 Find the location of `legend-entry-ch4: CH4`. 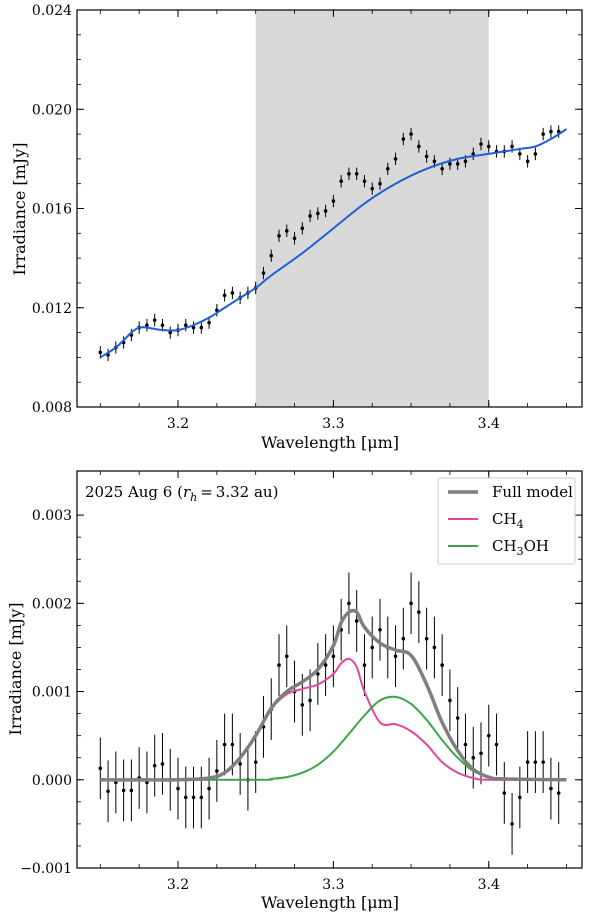

legend-entry-ch4: CH4 is located at coordinates (486, 520).